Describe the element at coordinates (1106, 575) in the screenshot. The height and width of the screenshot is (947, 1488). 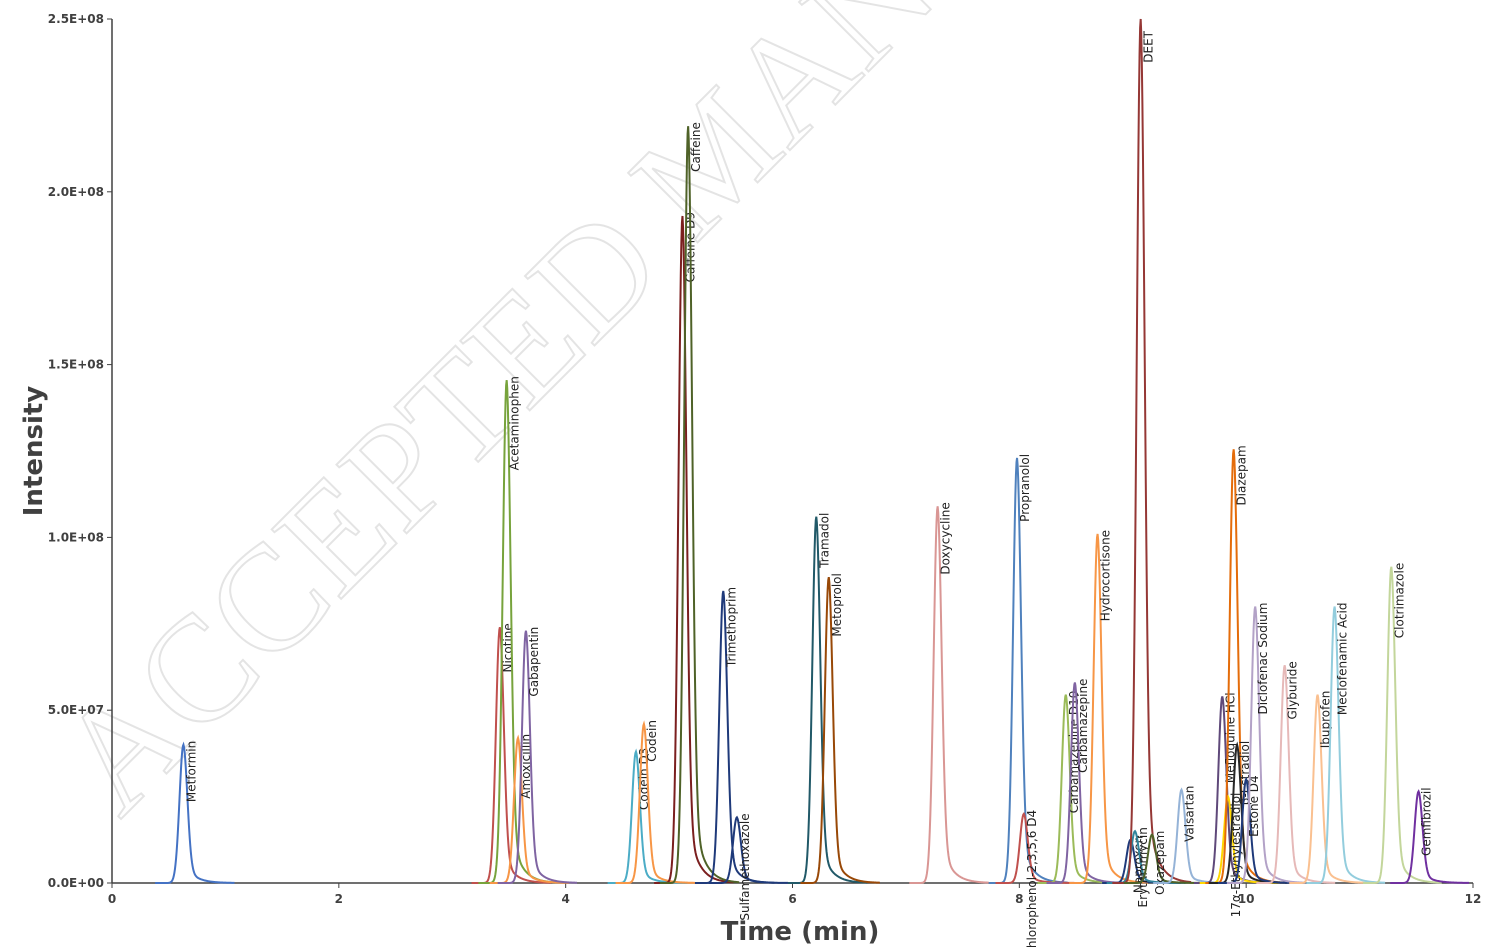
I see `peak-label: Hydrocortisone` at that location.